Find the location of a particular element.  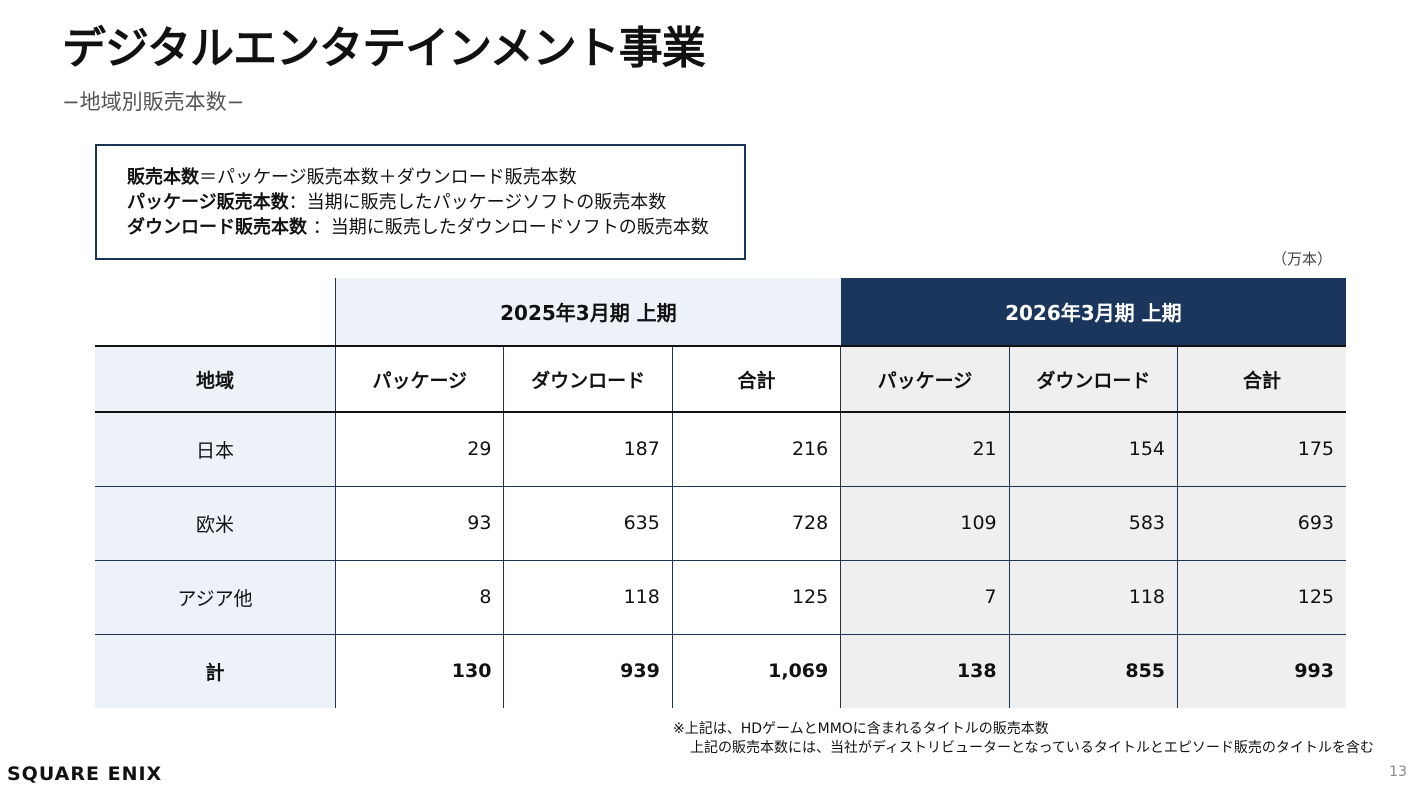

curr-download-header: ダウンロード is located at coordinates (1094, 379).